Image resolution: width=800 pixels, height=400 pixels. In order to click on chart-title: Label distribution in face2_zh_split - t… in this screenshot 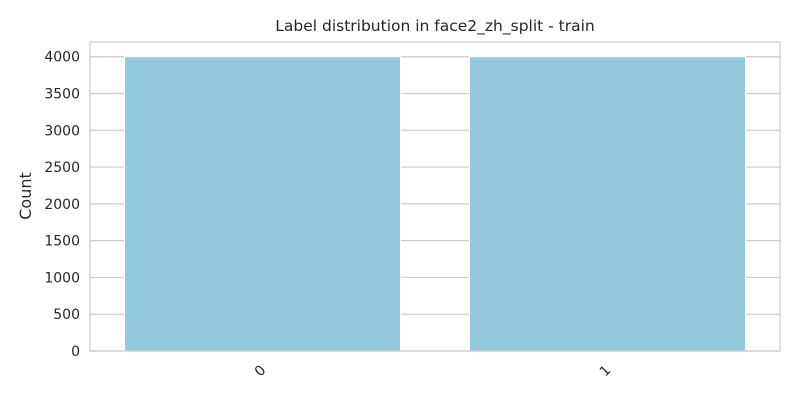, I will do `click(435, 26)`.